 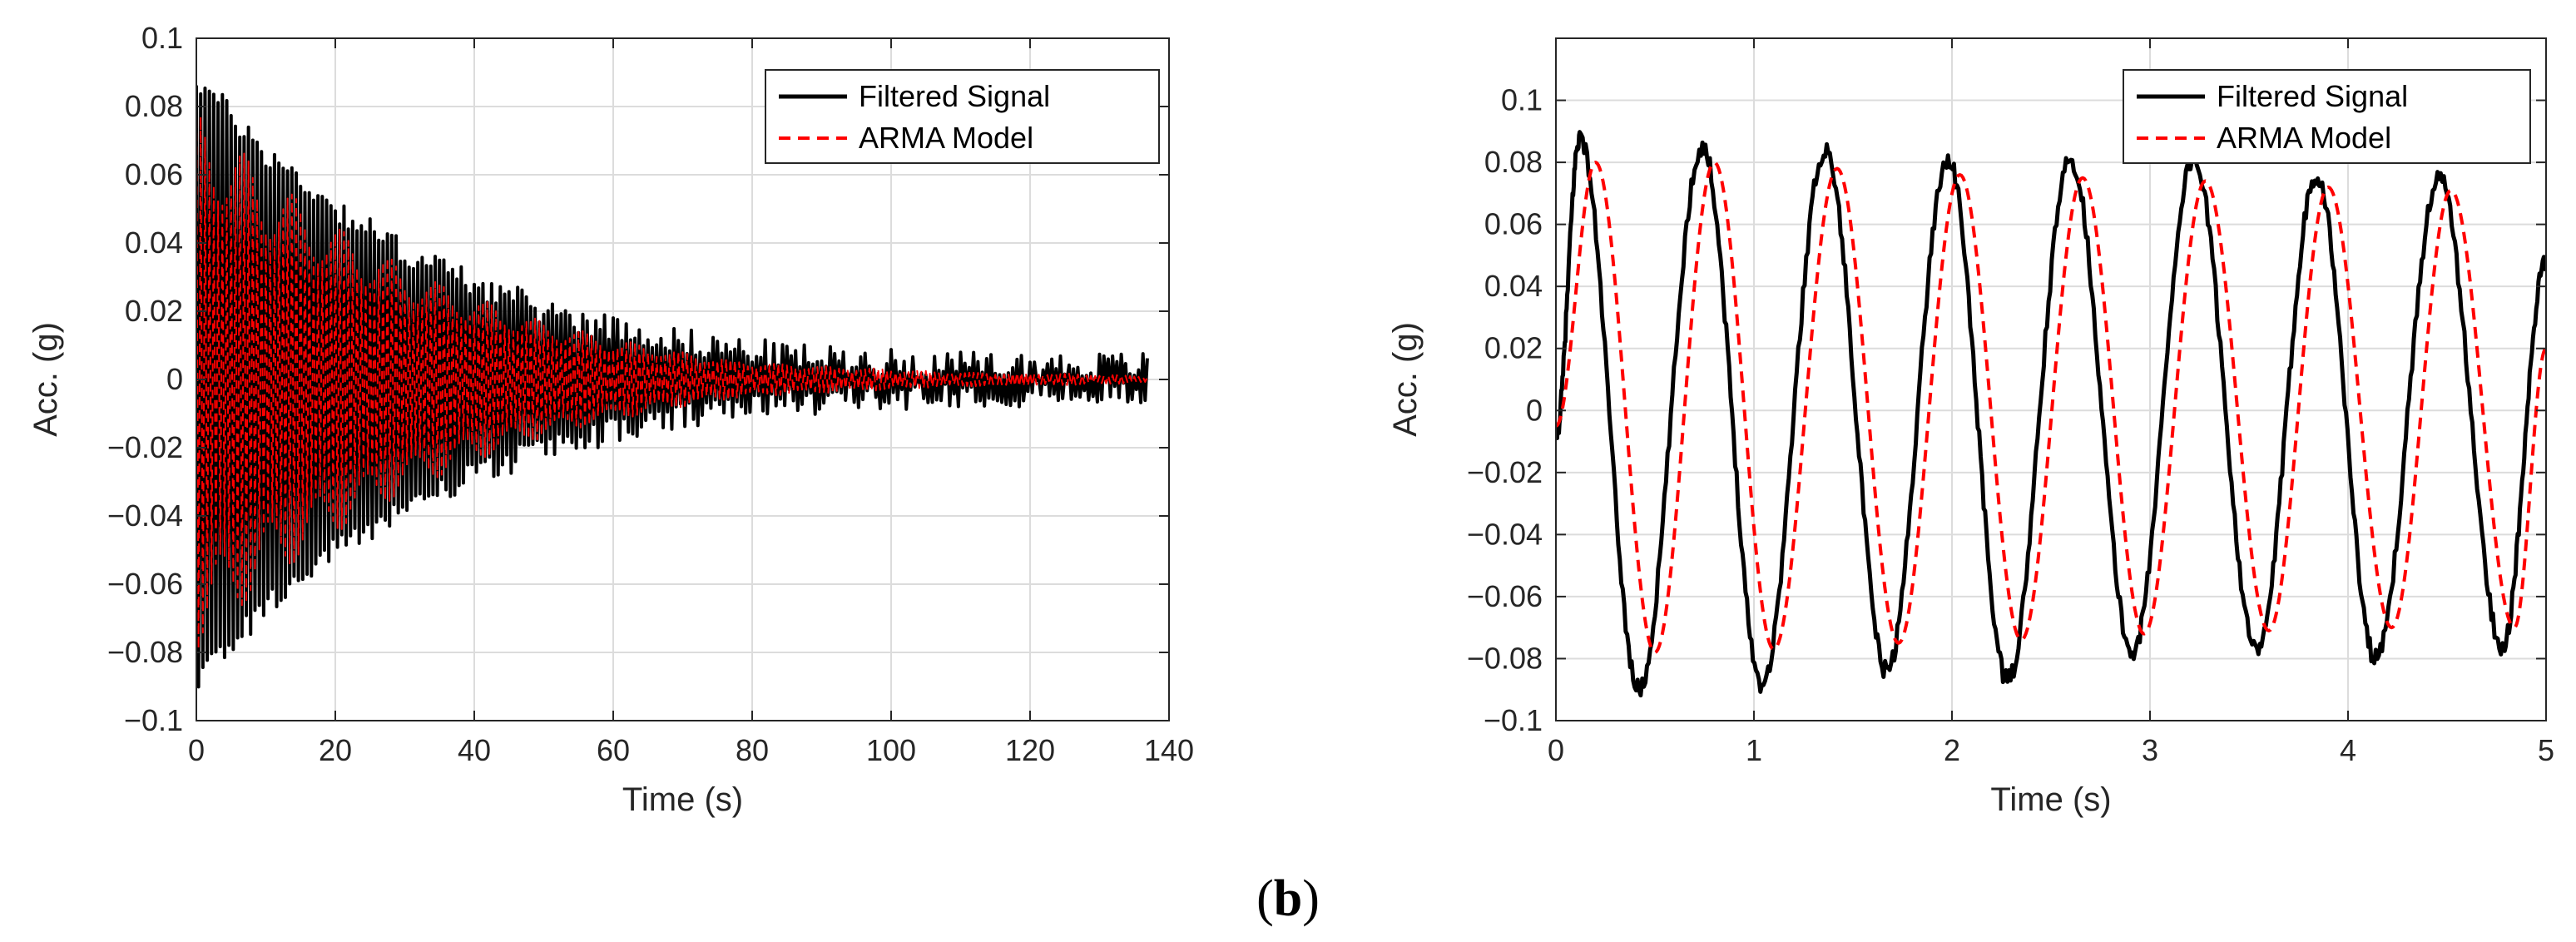 I want to click on x-tick-label: 4, so click(x=2348, y=750).